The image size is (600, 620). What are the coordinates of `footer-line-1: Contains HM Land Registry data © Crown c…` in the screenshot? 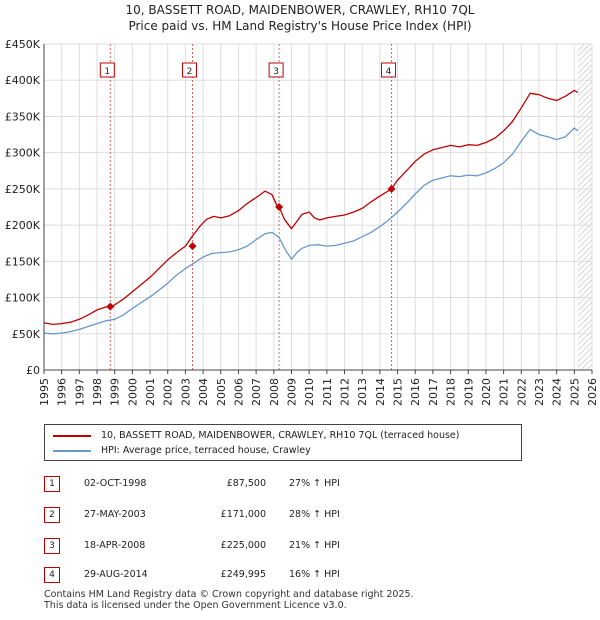 It's located at (229, 594).